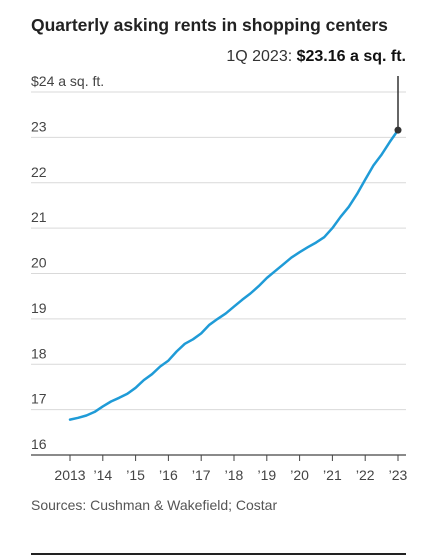 Image resolution: width=428 pixels, height=556 pixels. I want to click on x-tick-label: ’18, so click(234, 475).